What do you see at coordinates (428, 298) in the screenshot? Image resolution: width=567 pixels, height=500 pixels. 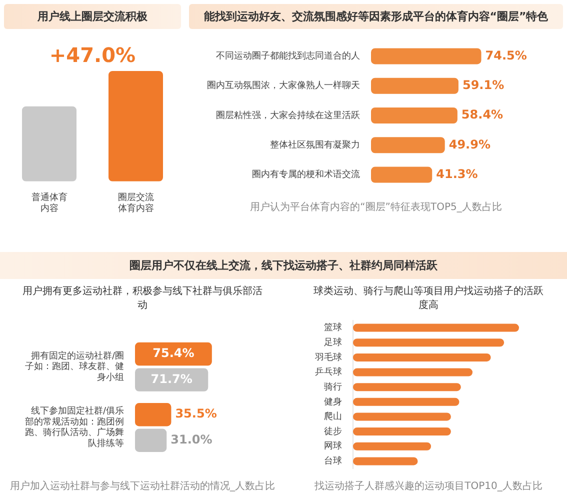 I see `chart-title: 球类运动、骑行与爬山等项目用户找运动搭子的活跃度高` at bounding box center [428, 298].